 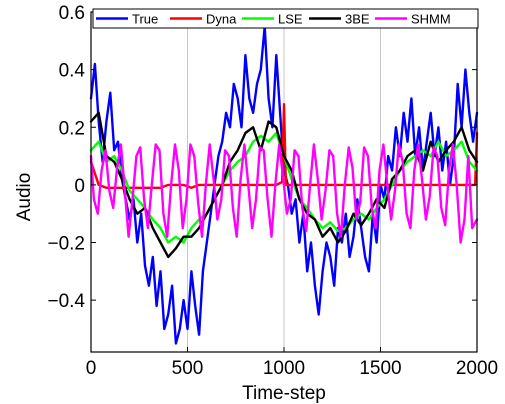 What do you see at coordinates (72, 128) in the screenshot?
I see `y-tick-label: 0.2` at bounding box center [72, 128].